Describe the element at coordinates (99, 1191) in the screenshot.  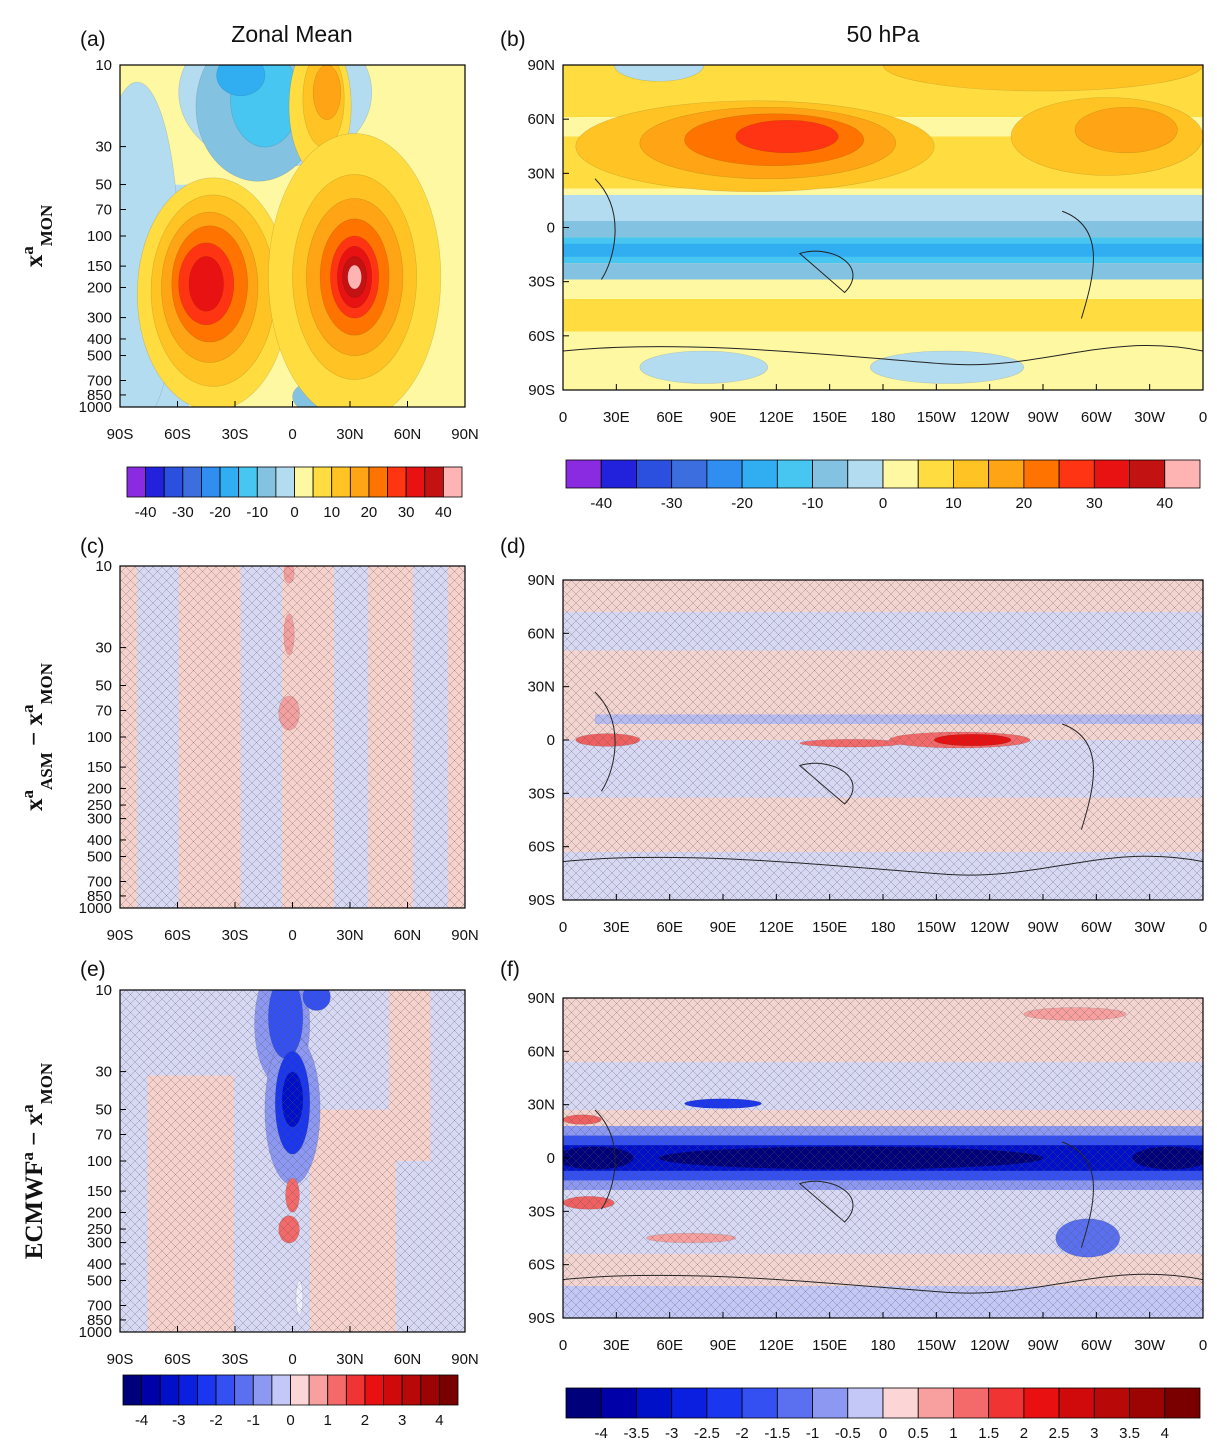
I see `y-tick-label: 150` at that location.